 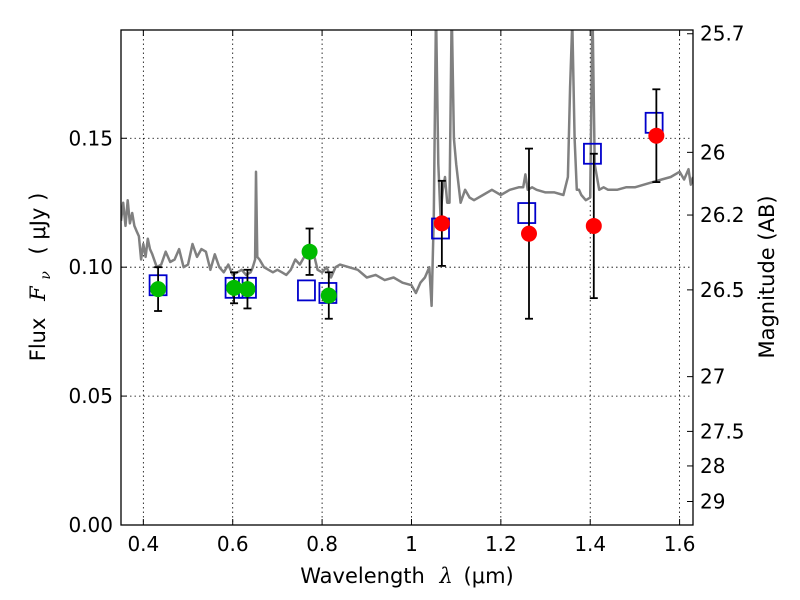 What do you see at coordinates (38, 340) in the screenshot?
I see `y-axis-label-prefix: Flux` at bounding box center [38, 340].